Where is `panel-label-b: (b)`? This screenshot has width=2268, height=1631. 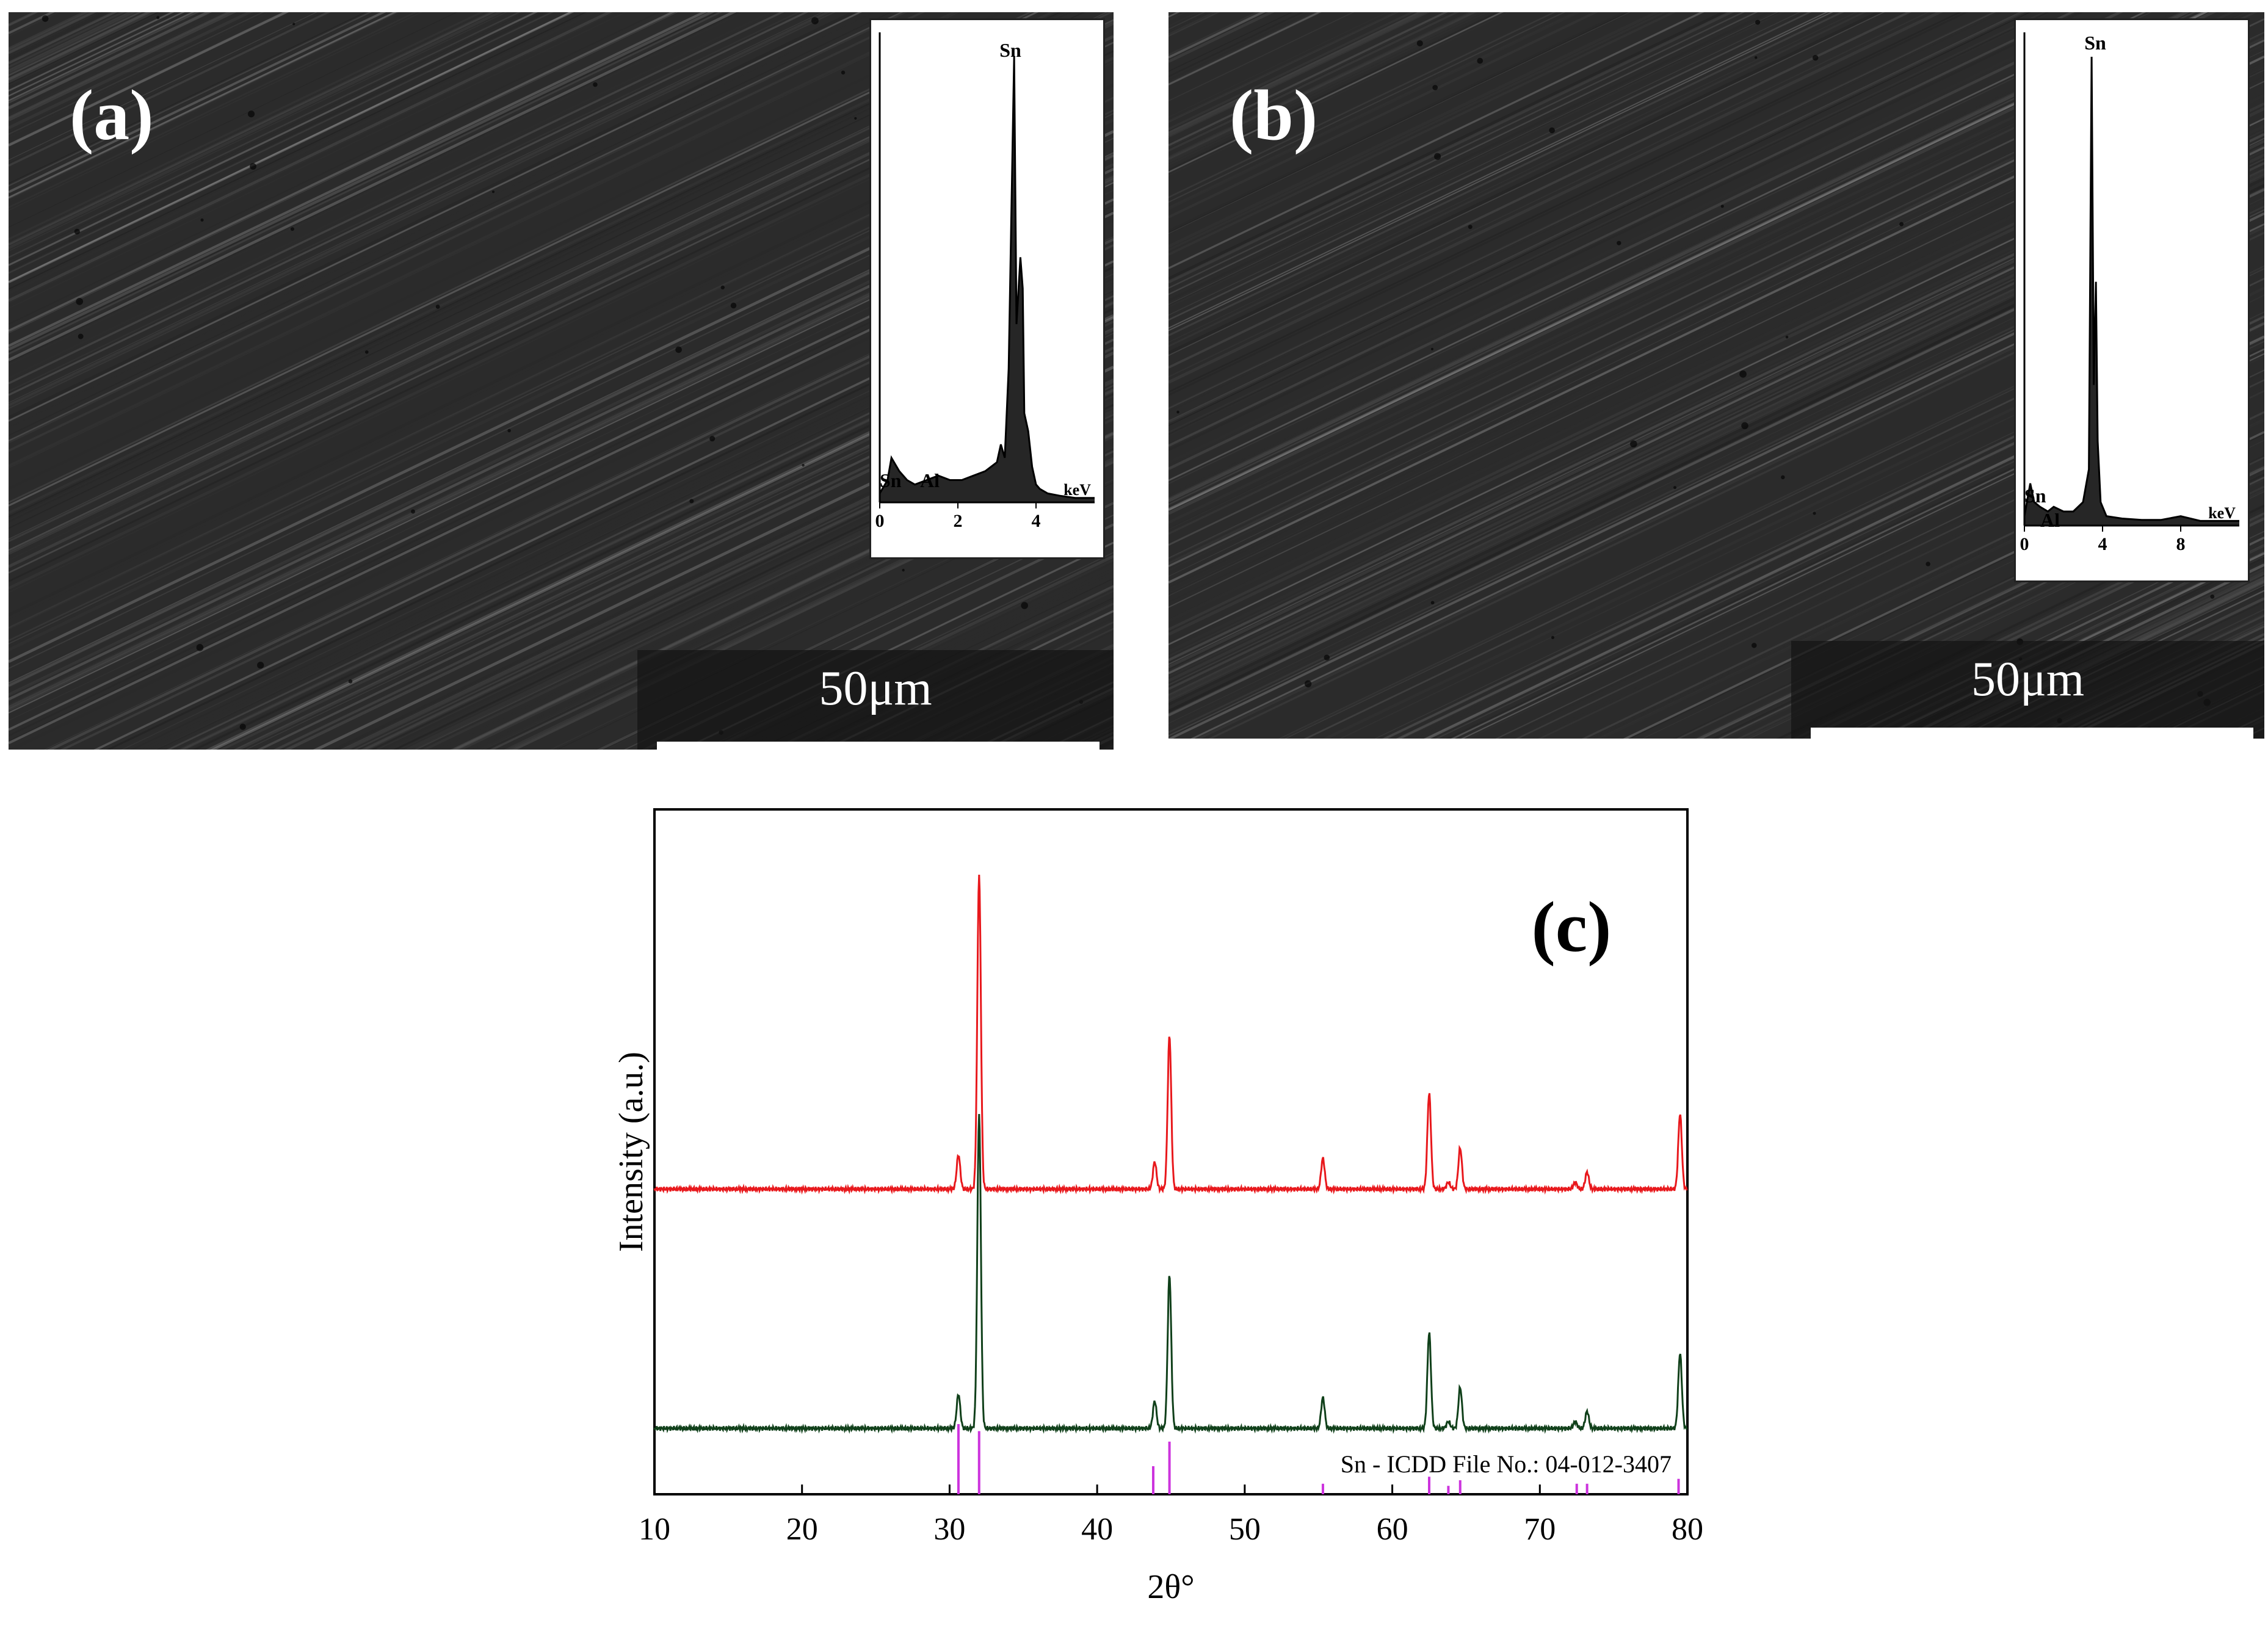
panel-label-b: (b) is located at coordinates (1274, 115).